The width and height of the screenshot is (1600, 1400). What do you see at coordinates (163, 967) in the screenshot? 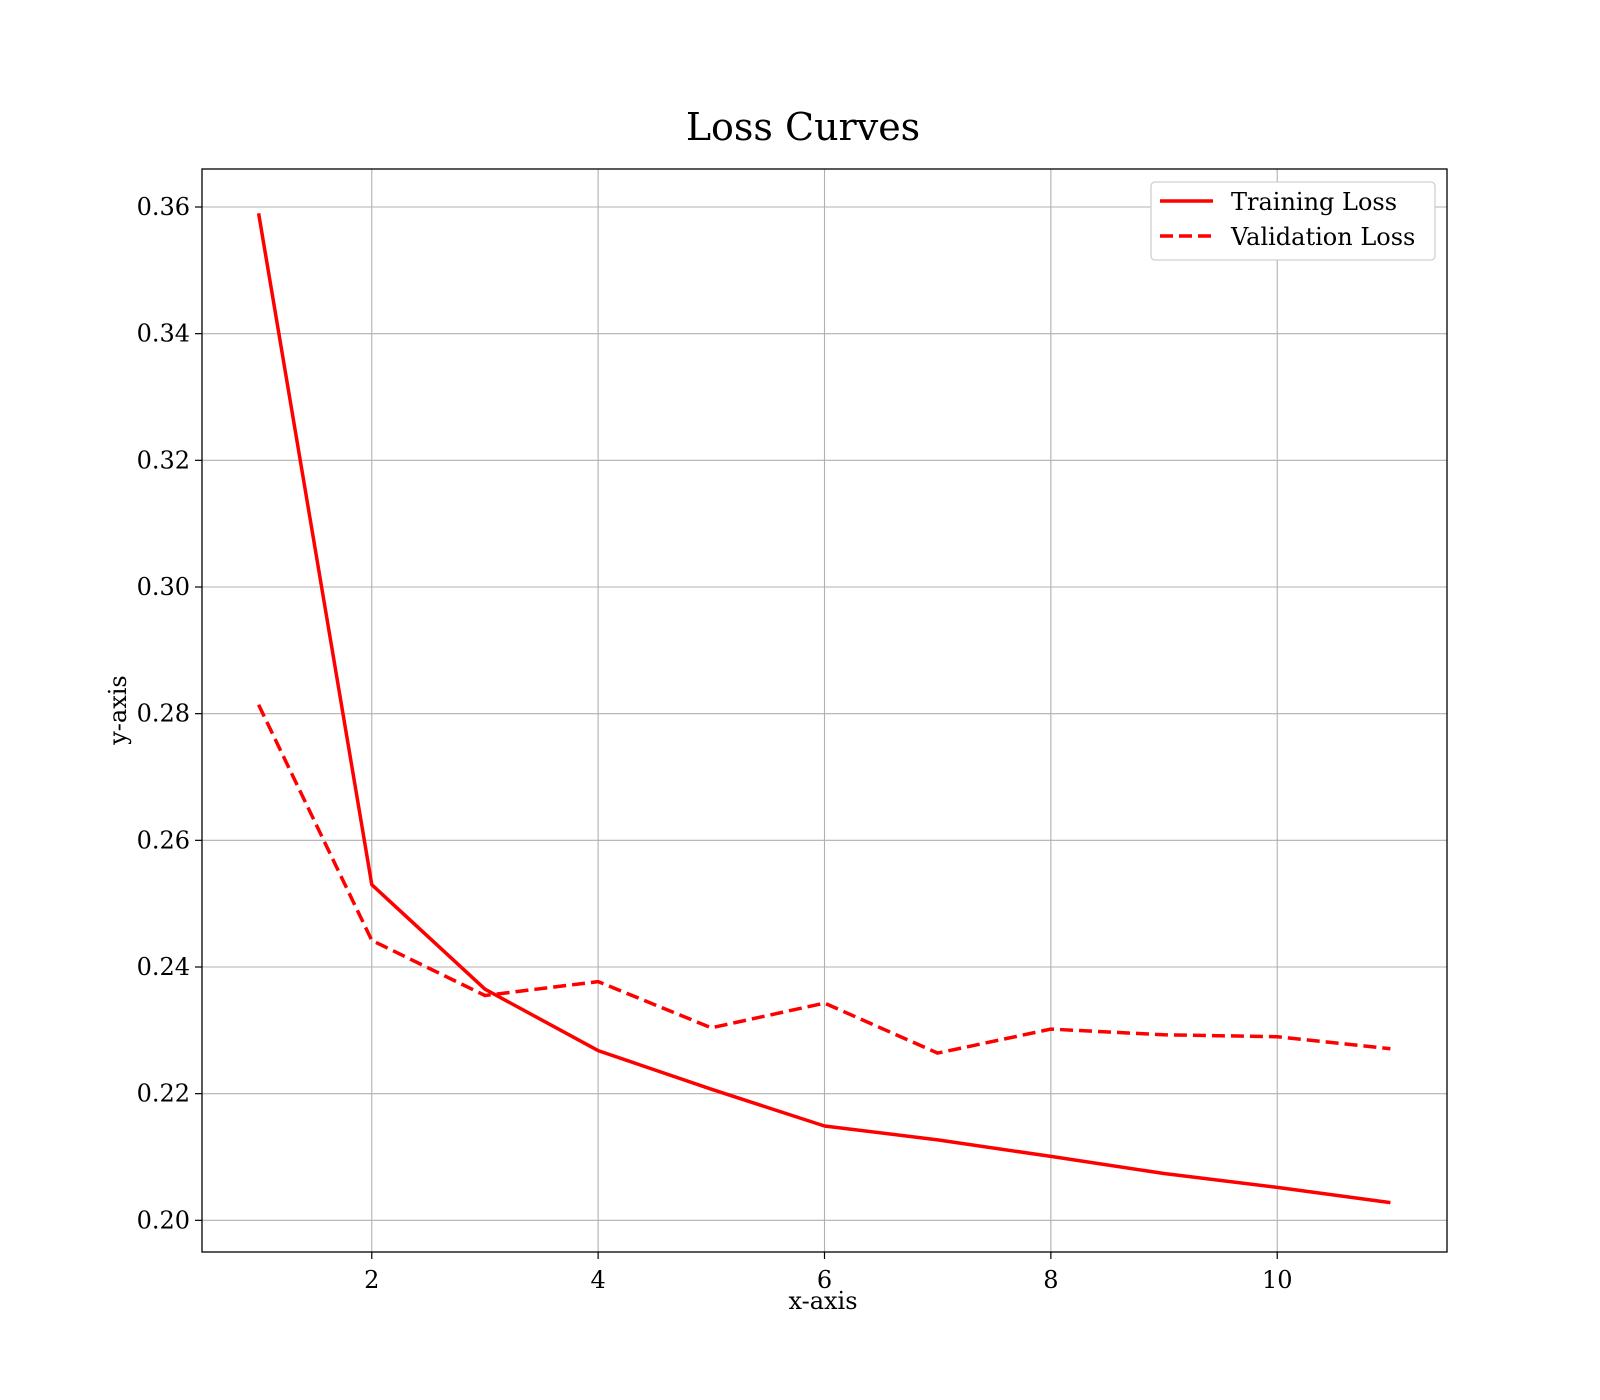
I see `y-tick-label: 0.24` at bounding box center [163, 967].